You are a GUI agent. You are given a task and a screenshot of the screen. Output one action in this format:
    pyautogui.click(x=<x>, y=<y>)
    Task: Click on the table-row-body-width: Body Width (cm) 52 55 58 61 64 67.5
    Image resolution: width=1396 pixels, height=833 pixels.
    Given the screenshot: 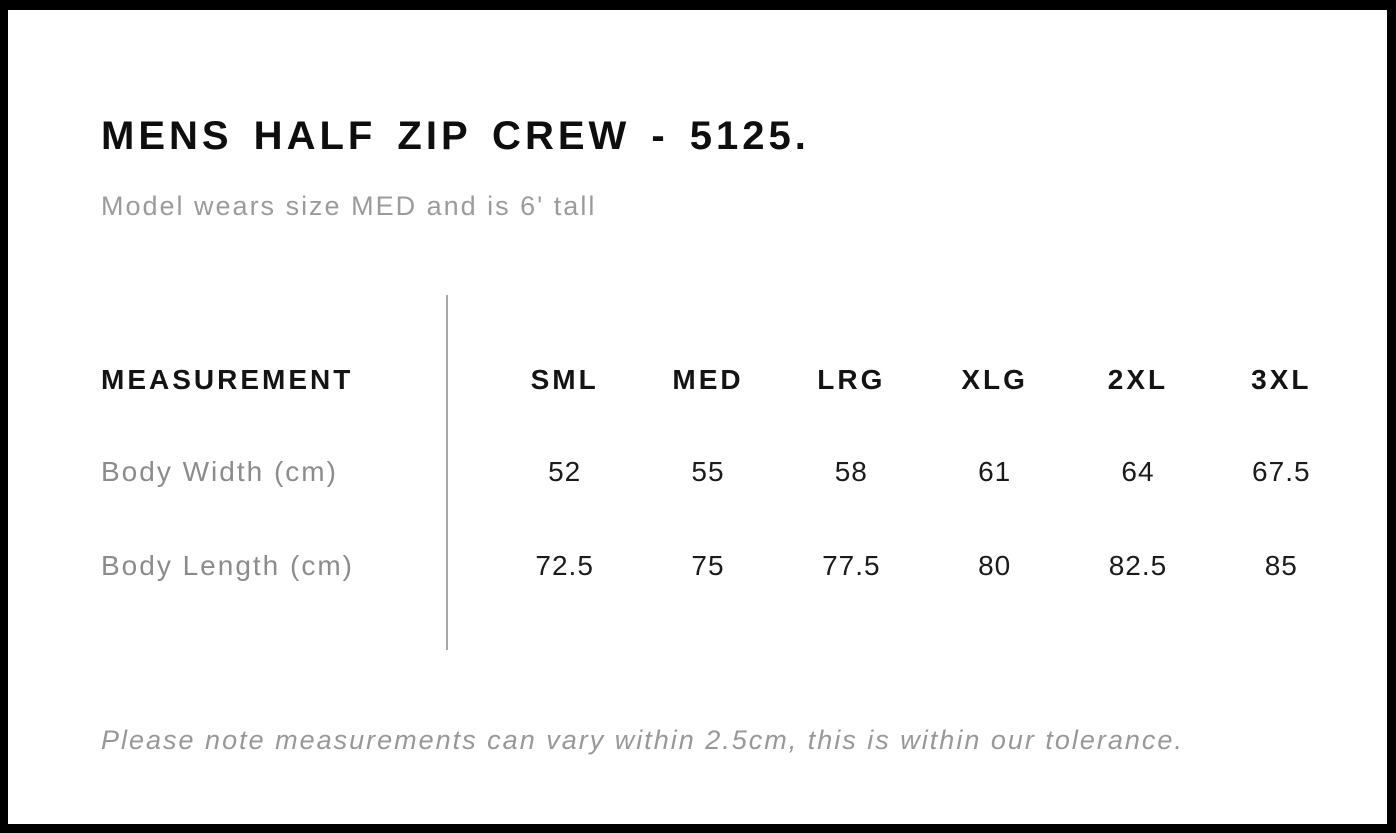 What is the action you would take?
    pyautogui.click(x=697, y=472)
    